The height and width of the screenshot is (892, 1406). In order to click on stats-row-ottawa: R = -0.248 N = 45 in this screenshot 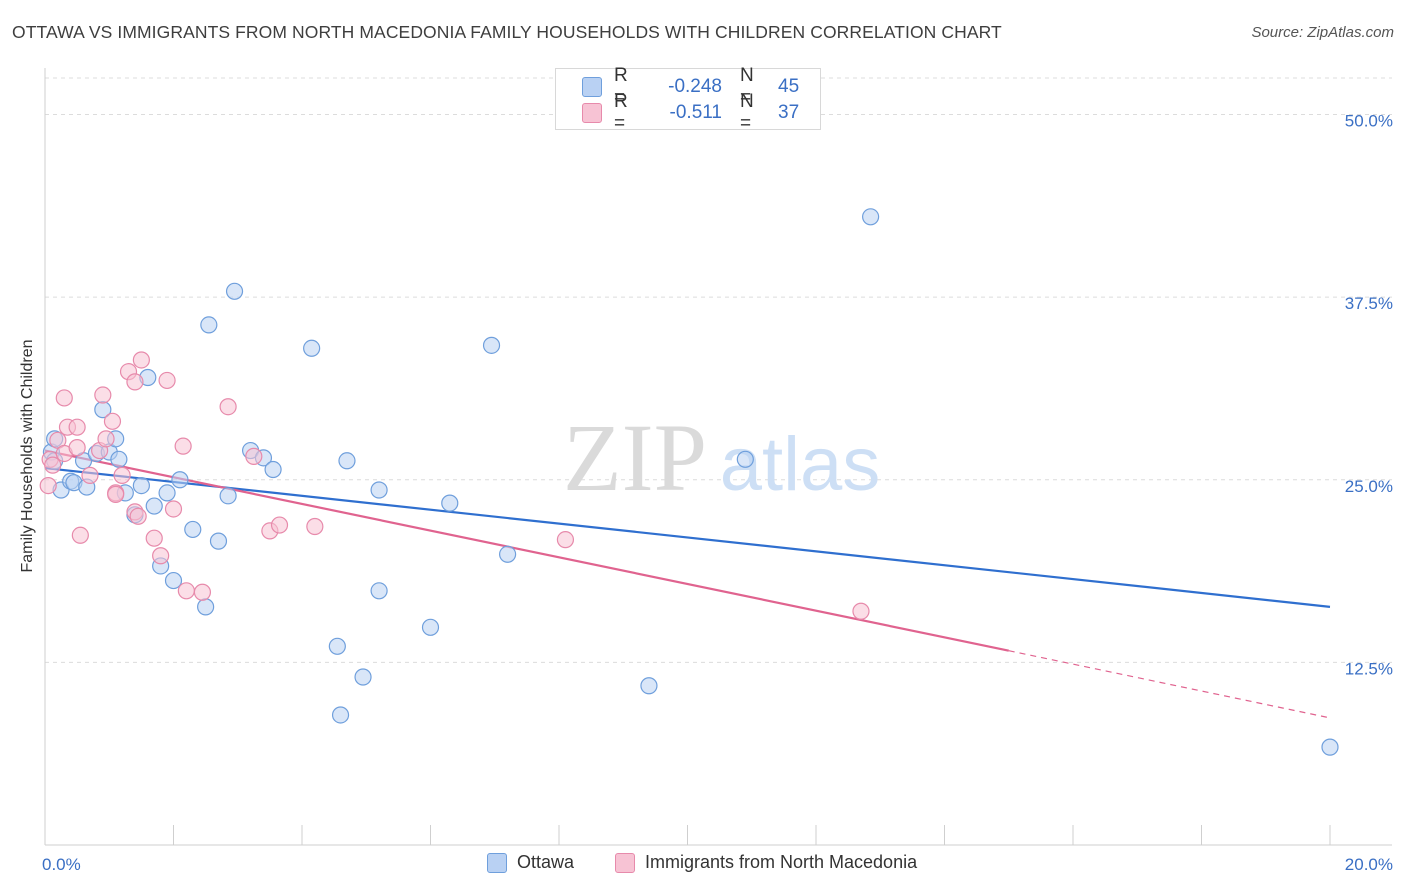, I will do `click(691, 86)`.